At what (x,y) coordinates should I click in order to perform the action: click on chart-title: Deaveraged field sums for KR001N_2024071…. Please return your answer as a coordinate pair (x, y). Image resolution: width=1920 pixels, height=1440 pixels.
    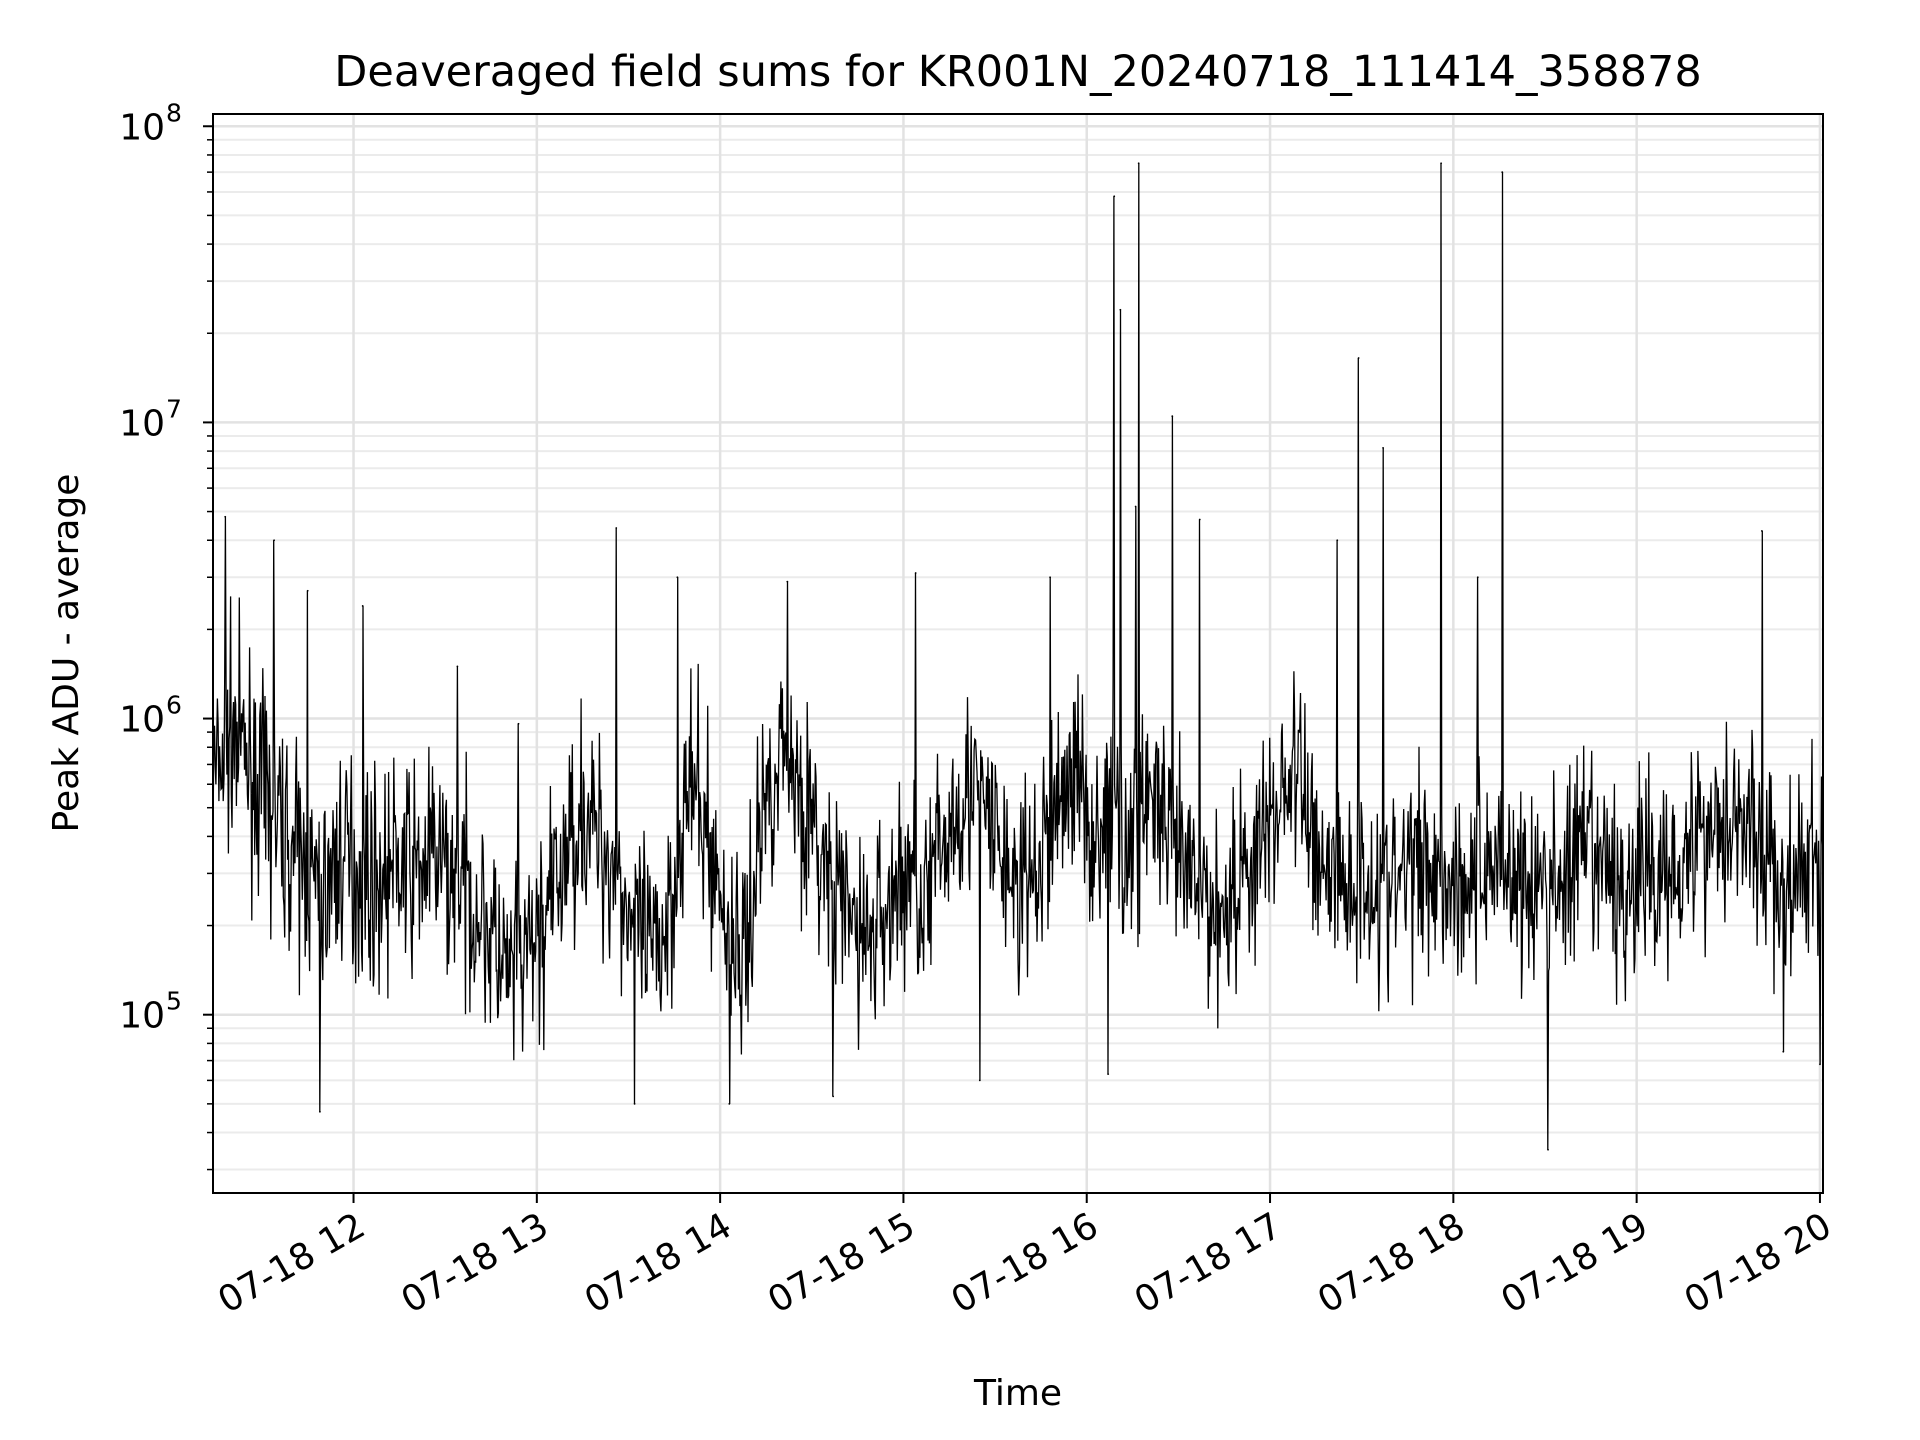
    Looking at the image, I should click on (1017, 72).